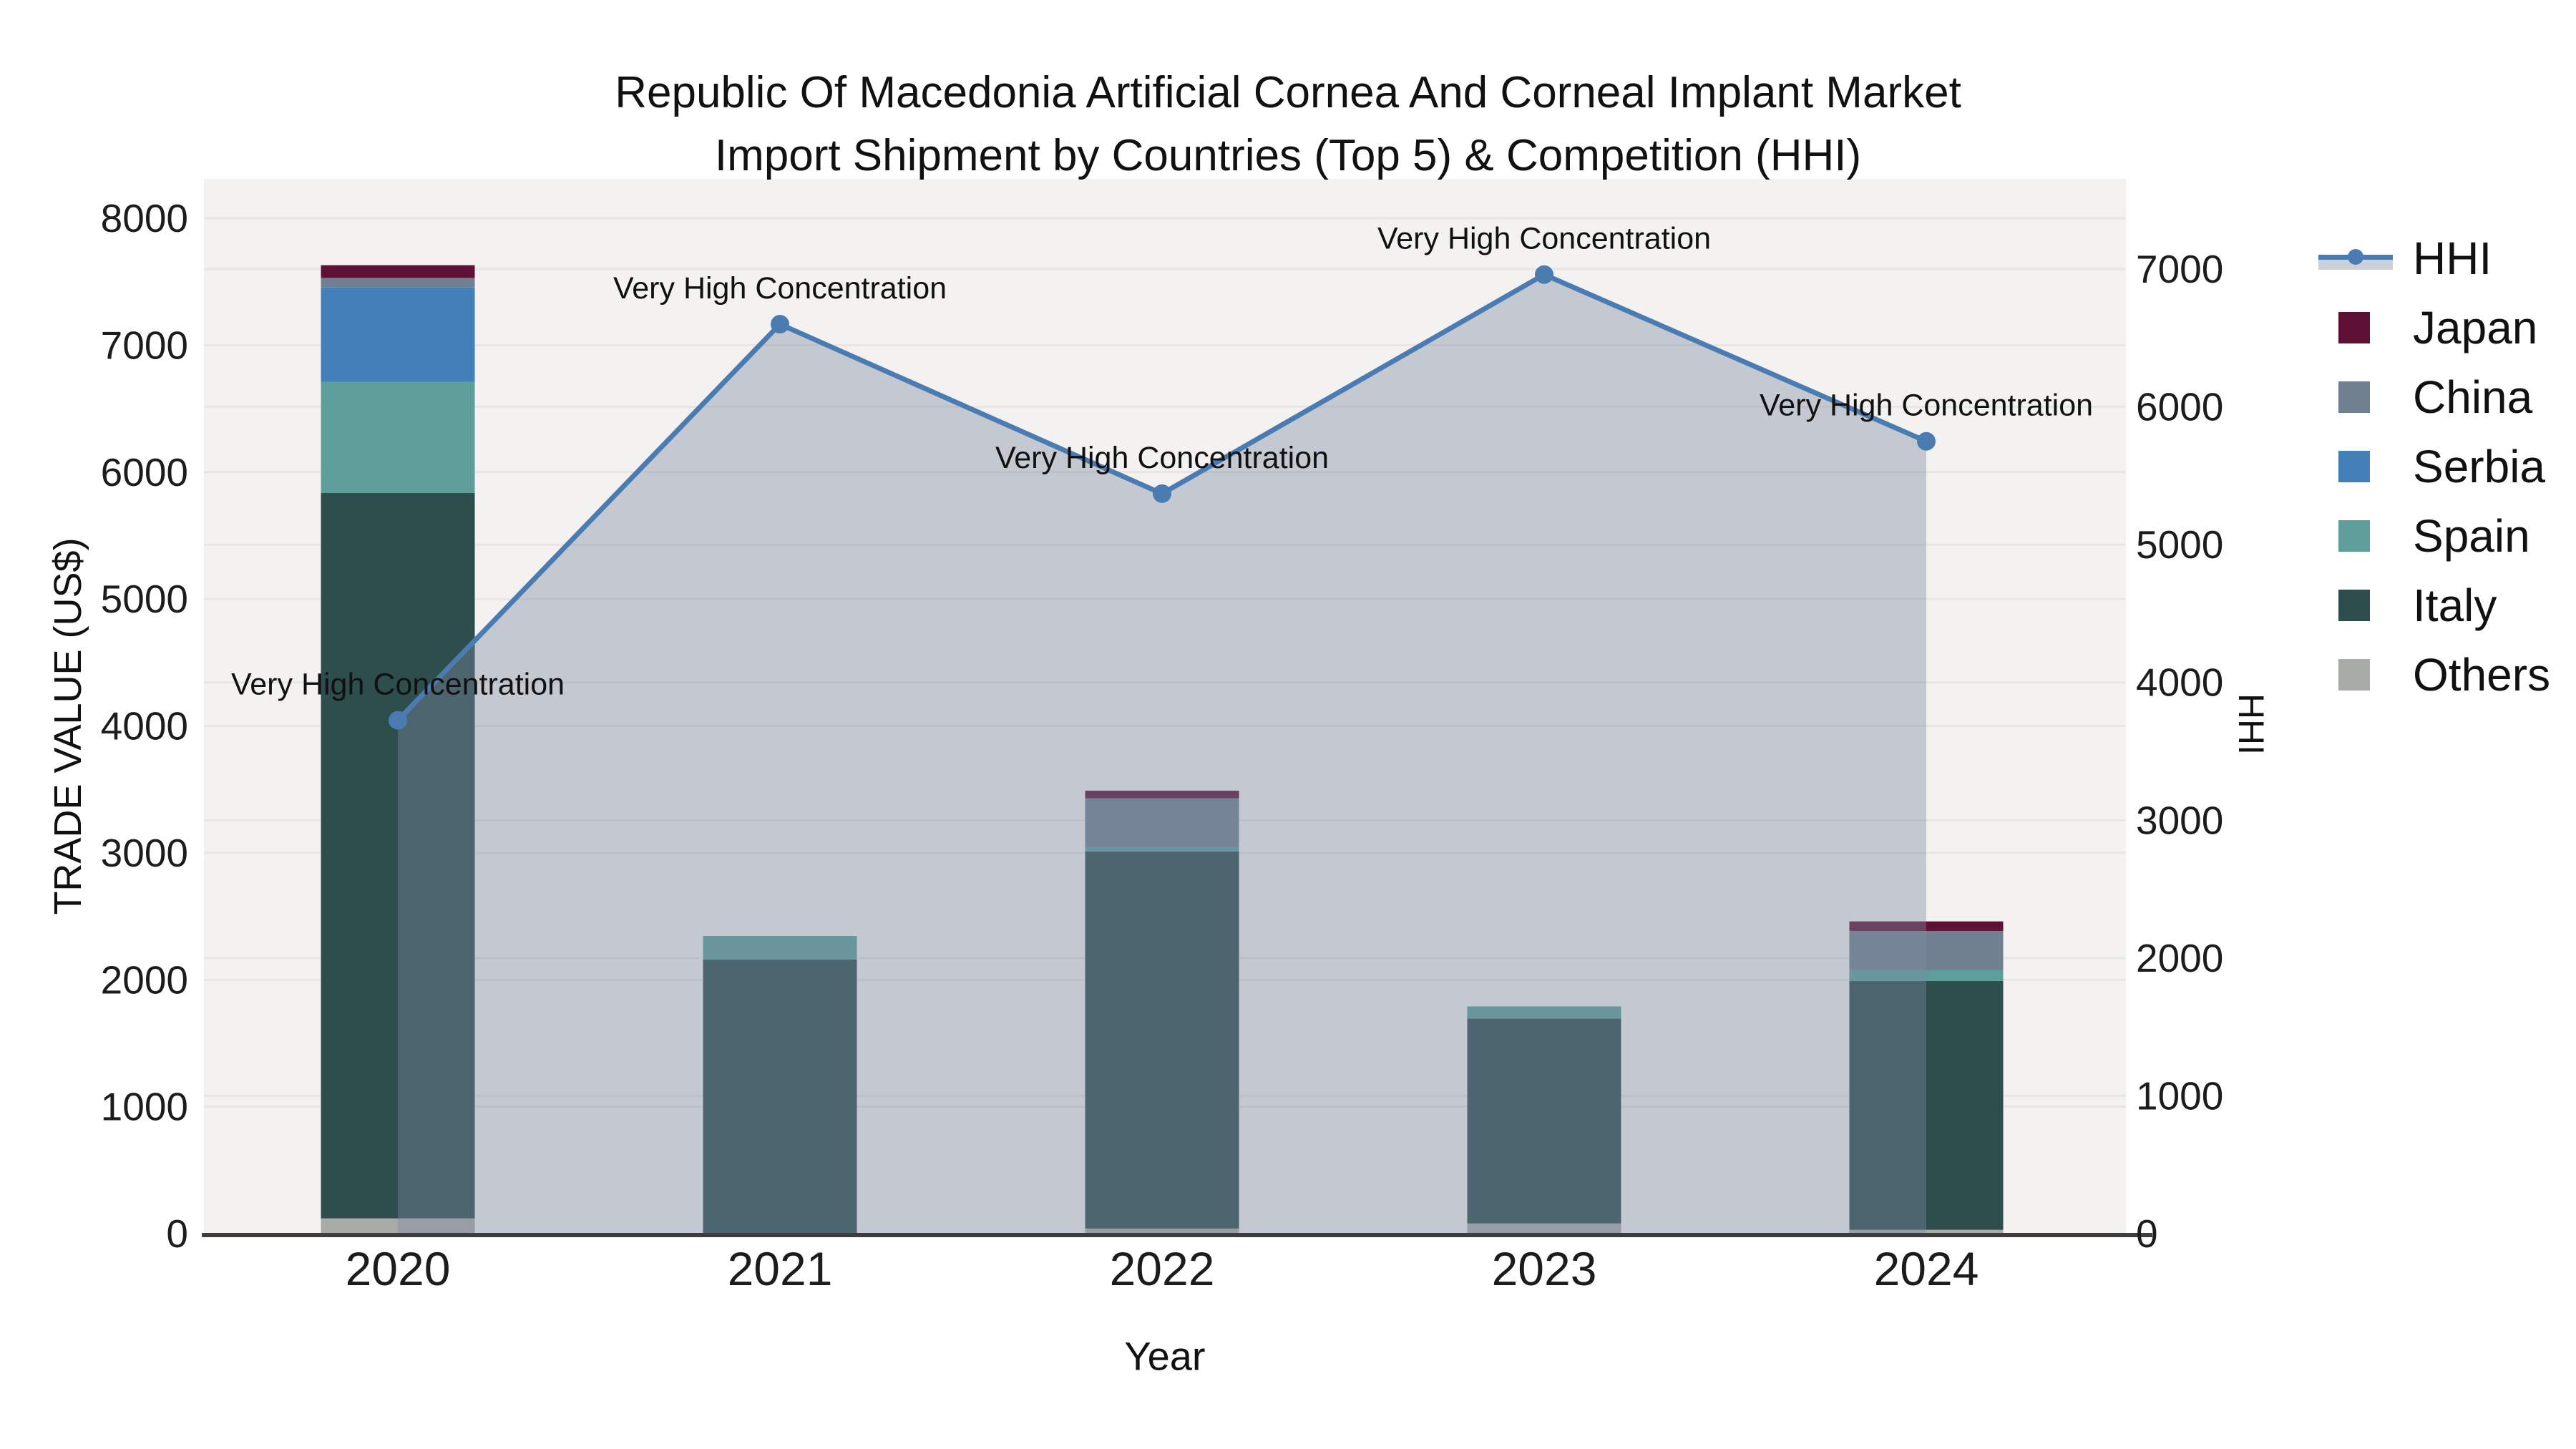  What do you see at coordinates (2354, 605) in the screenshot?
I see `legend-color-square-italy` at bounding box center [2354, 605].